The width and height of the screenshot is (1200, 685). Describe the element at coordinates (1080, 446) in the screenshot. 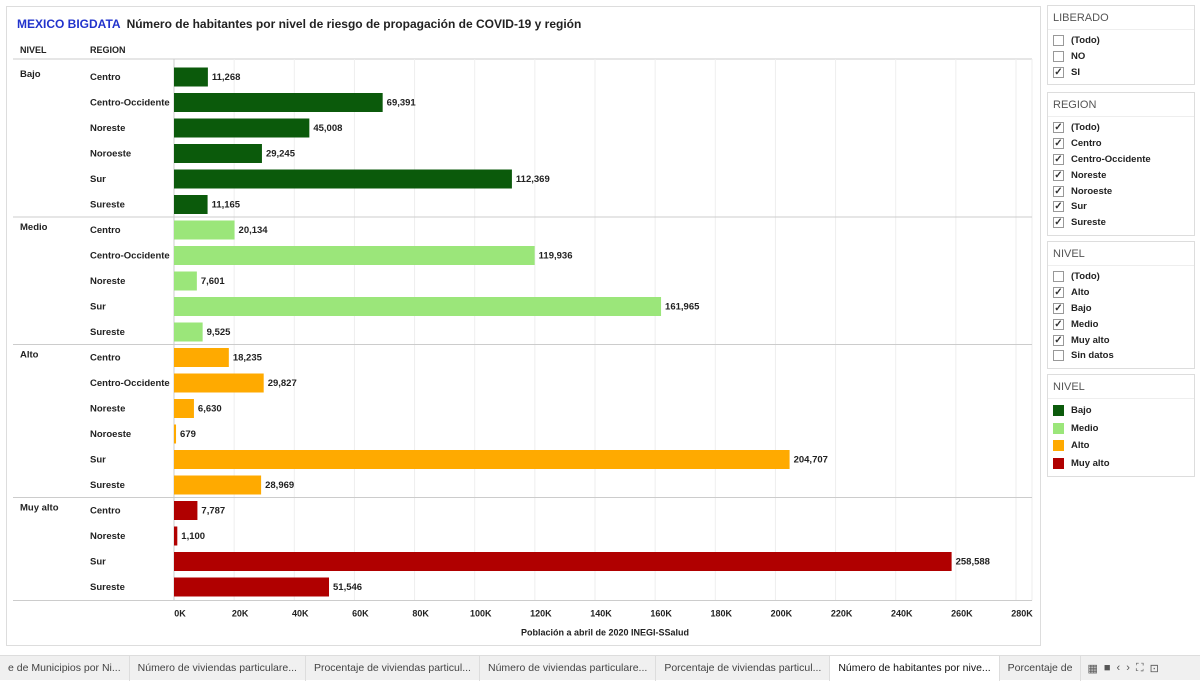

I see `legend-label: Alto` at that location.